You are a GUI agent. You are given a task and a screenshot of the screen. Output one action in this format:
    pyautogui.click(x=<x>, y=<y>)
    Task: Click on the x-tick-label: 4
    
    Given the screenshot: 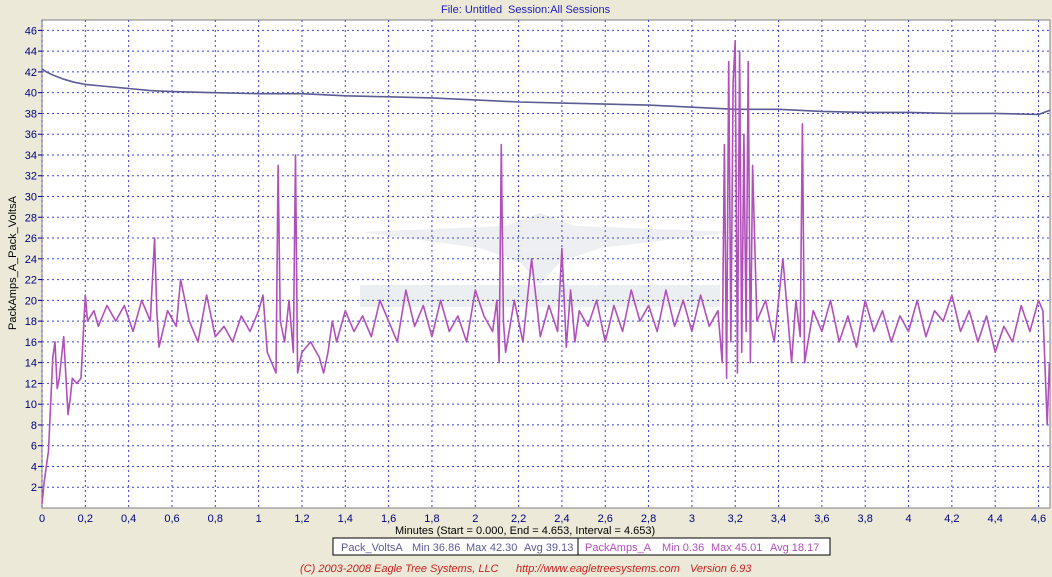 What is the action you would take?
    pyautogui.click(x=908, y=519)
    